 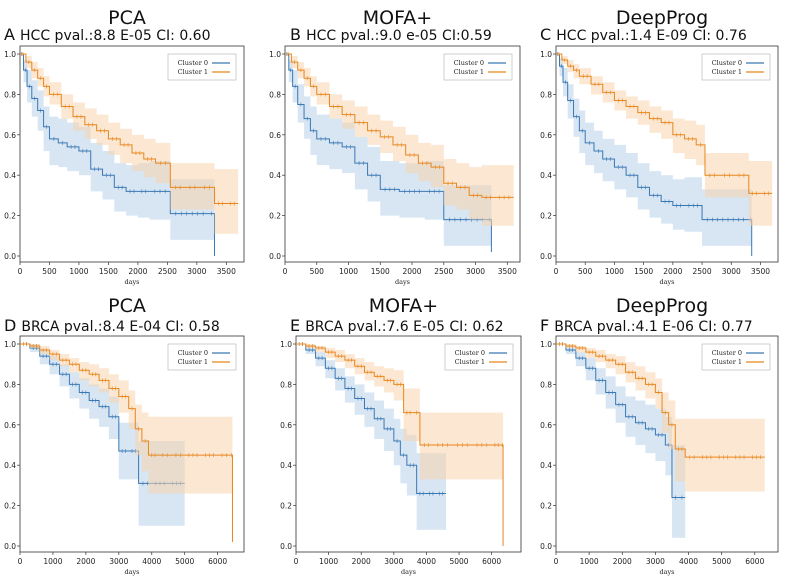 I want to click on subtitle-text: BRCA pval.:7.6 E-05 CI: 0.62, so click(x=404, y=327).